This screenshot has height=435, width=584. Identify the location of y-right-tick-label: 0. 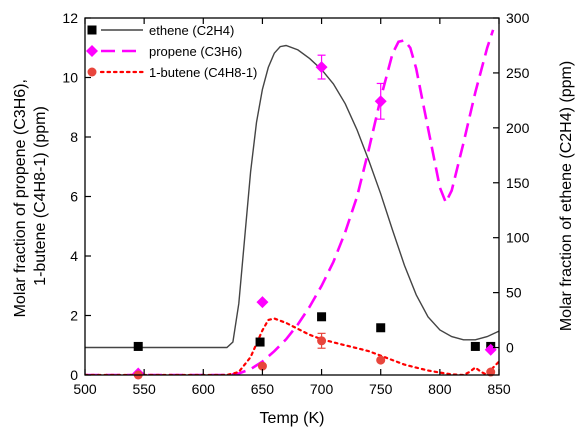
(510, 348).